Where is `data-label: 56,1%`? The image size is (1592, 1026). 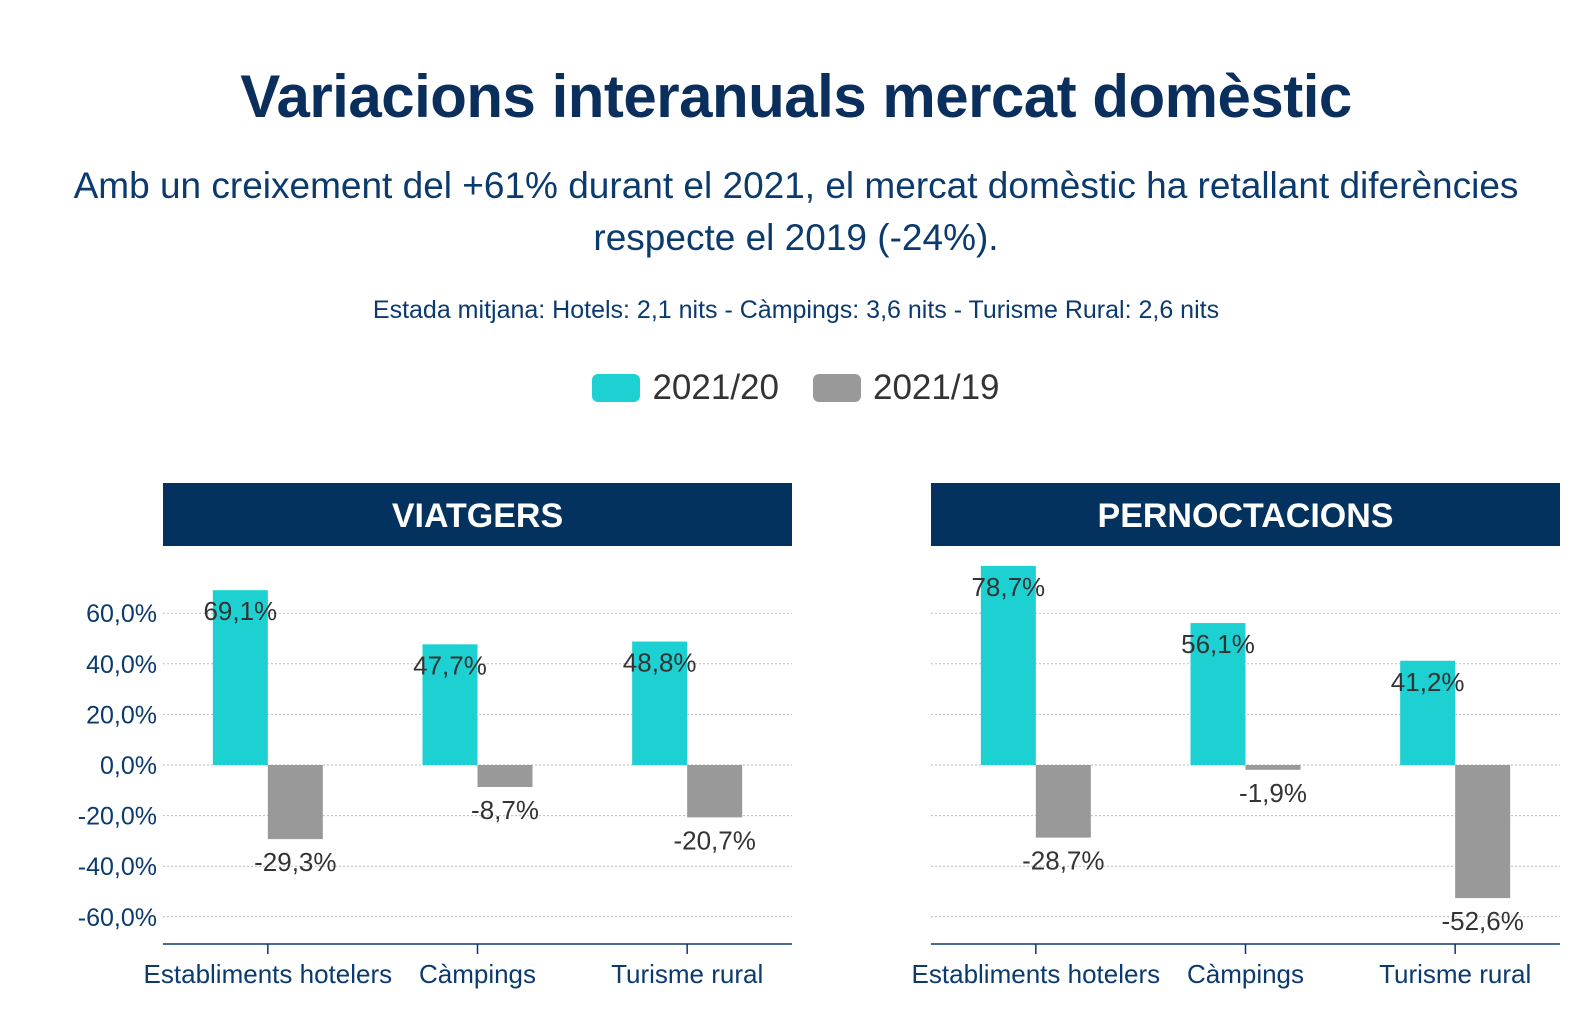 data-label: 56,1% is located at coordinates (1218, 644).